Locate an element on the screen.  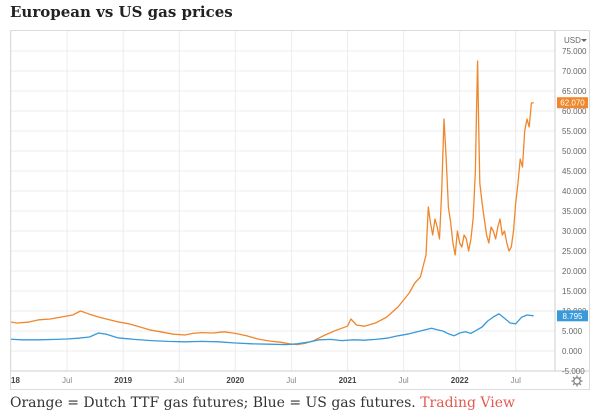
last-value-label-1: 8.795 is located at coordinates (572, 316).